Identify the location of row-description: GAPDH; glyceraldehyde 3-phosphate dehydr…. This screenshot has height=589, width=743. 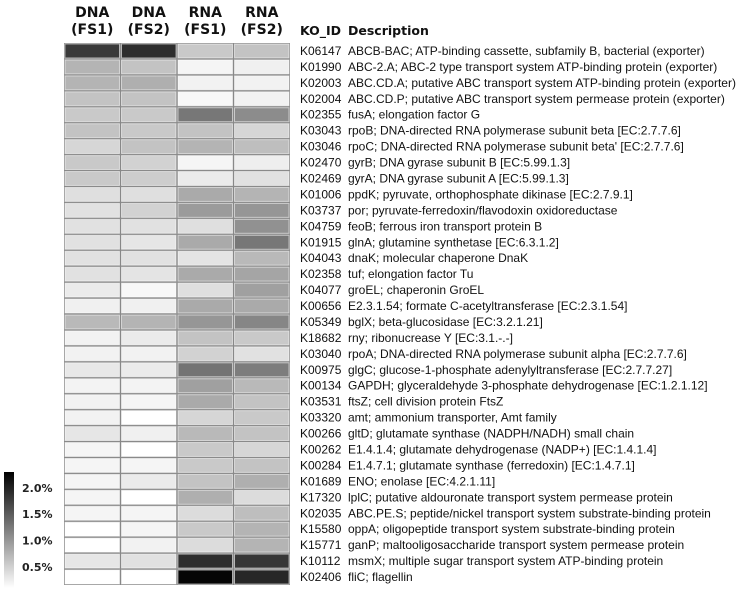
(528, 386).